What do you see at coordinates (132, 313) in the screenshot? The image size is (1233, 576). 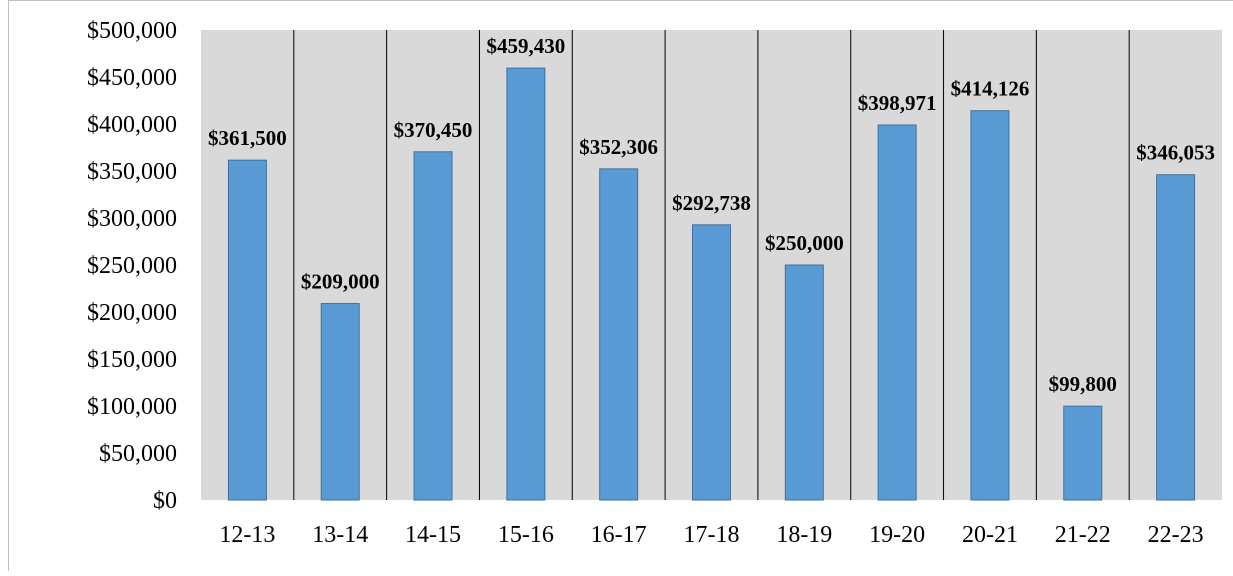 I see `y-tick-label: $200,000` at bounding box center [132, 313].